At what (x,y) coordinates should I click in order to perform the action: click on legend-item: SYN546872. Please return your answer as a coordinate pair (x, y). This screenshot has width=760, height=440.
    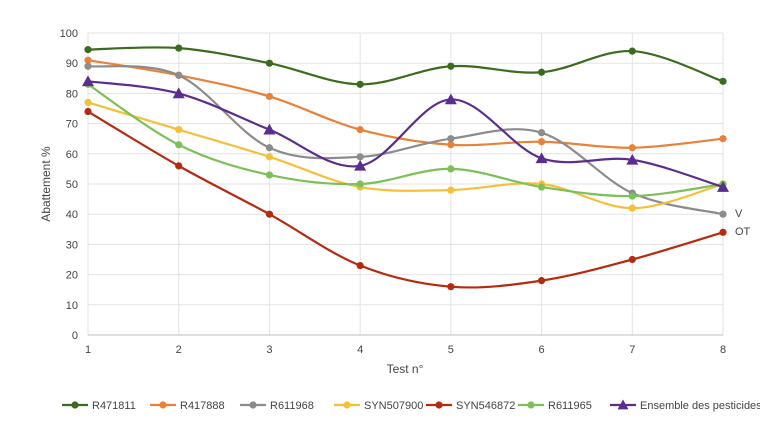
    Looking at the image, I should click on (470, 406).